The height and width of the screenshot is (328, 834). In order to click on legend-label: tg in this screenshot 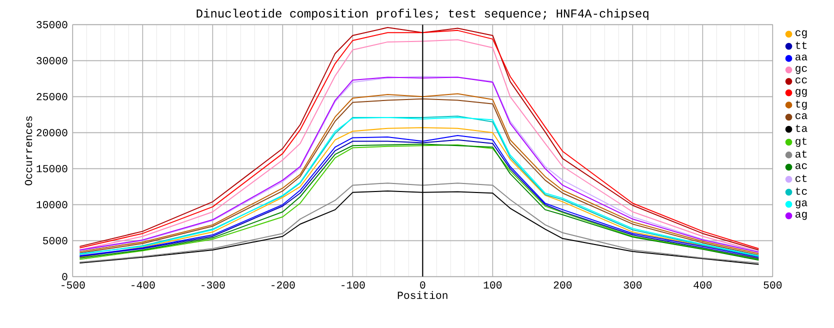, I will do `click(801, 105)`.